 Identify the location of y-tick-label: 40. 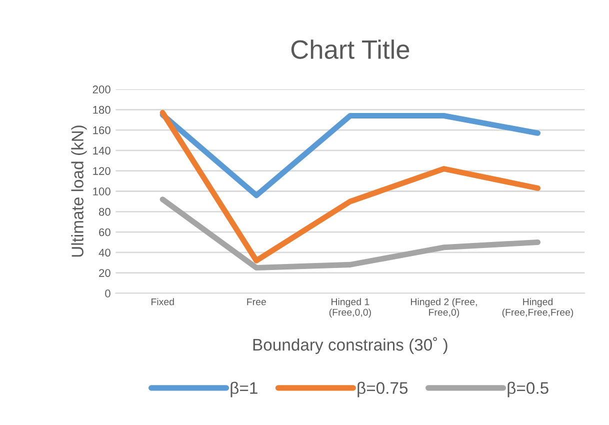
(104, 252).